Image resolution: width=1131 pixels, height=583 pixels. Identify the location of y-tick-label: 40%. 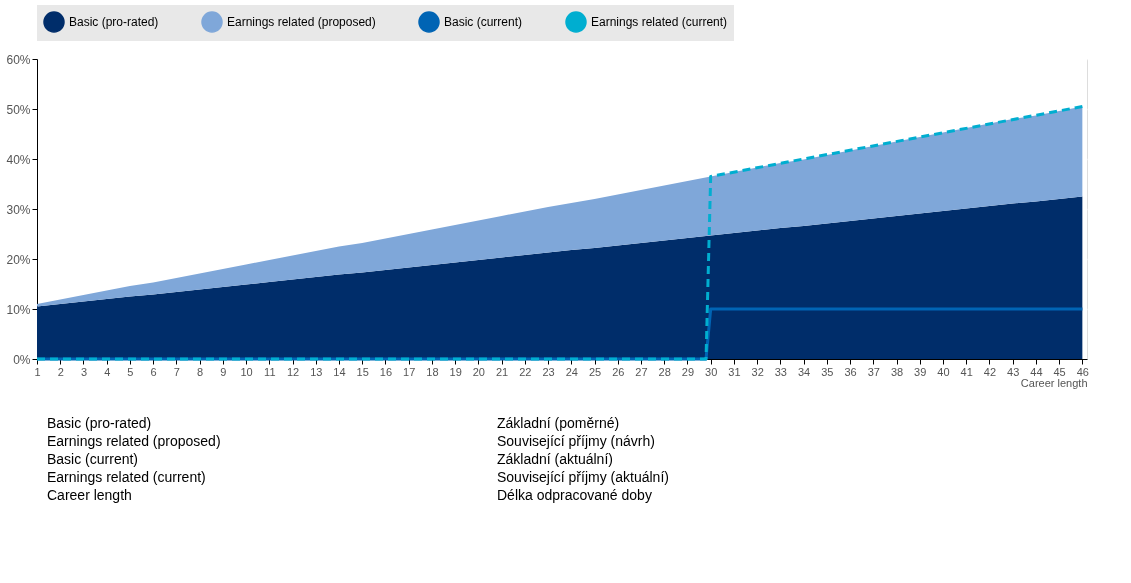
(18, 159).